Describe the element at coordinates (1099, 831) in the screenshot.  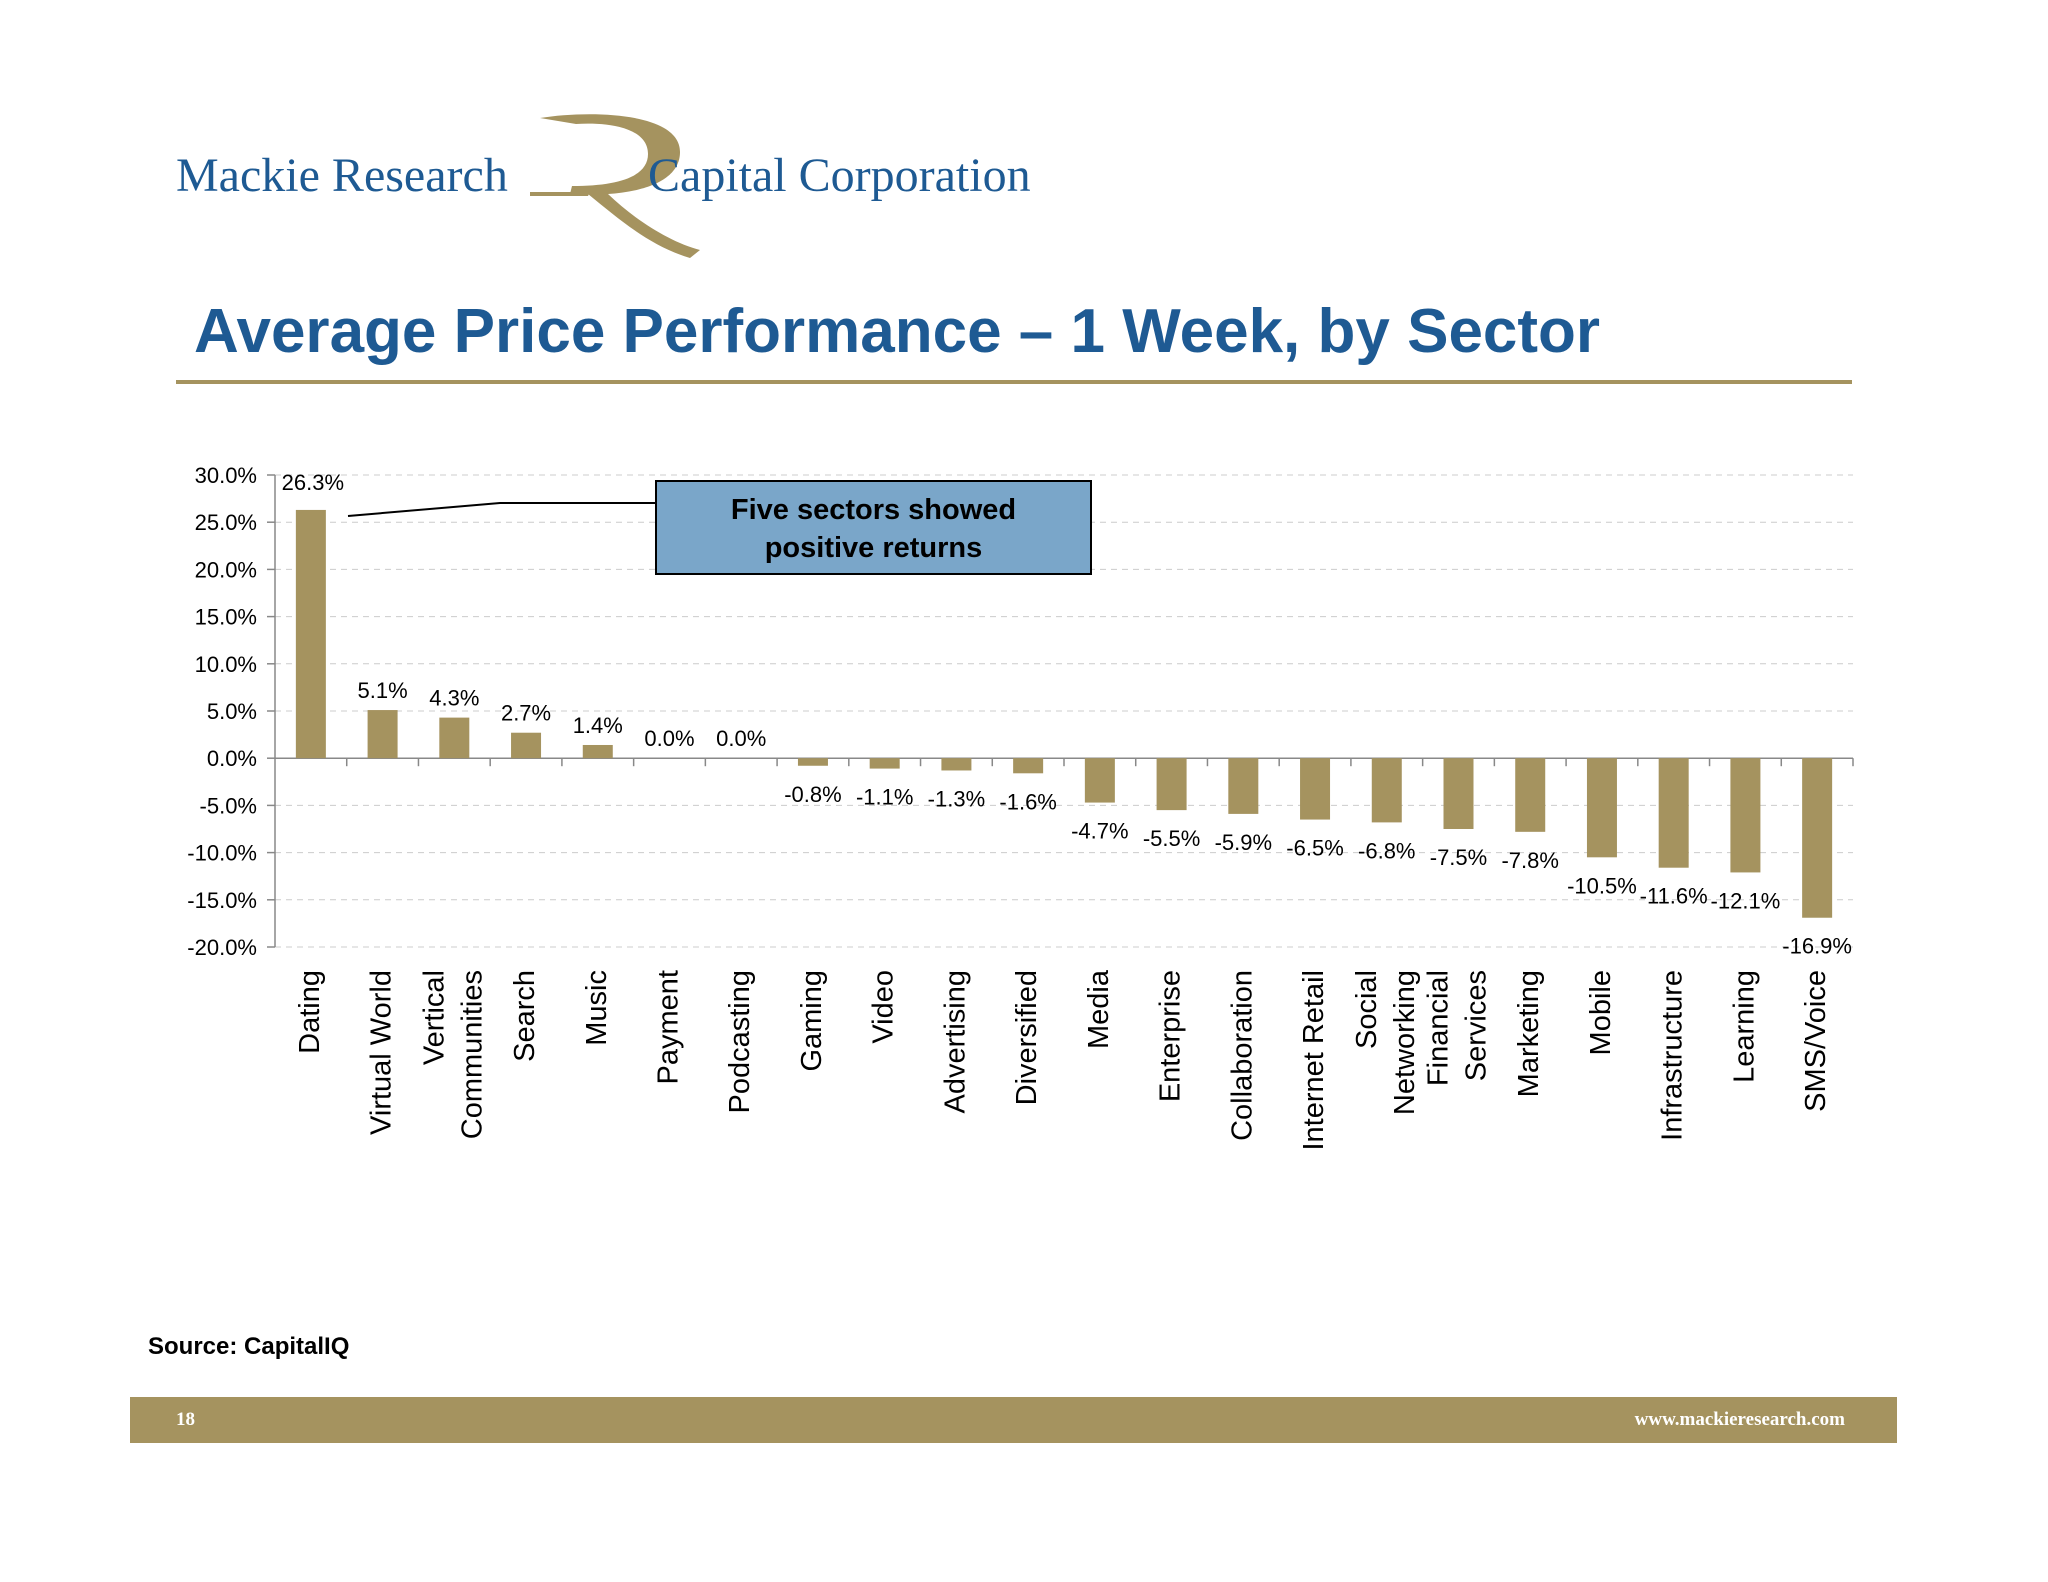
I see `data-label: -4.7%` at that location.